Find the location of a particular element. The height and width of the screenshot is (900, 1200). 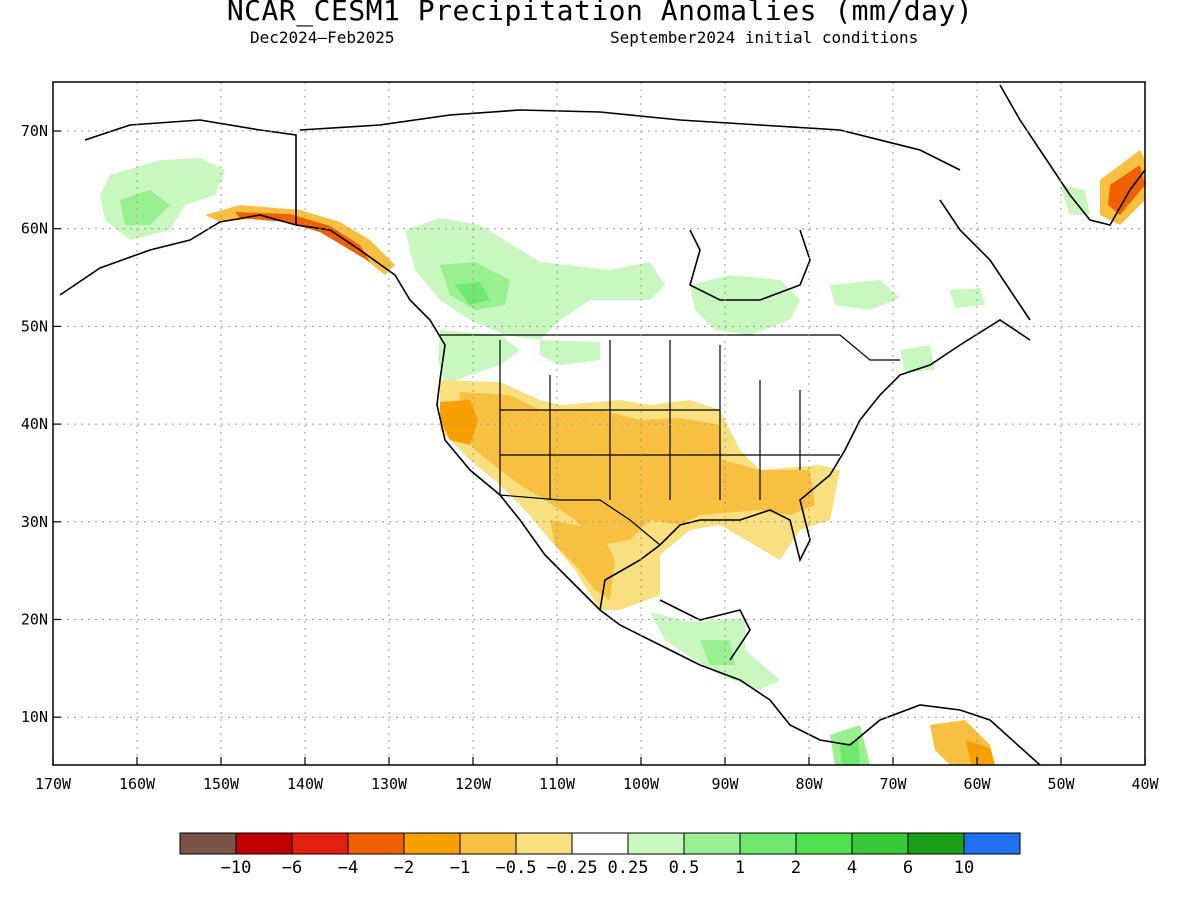

longitude-label: 130W is located at coordinates (389, 784).